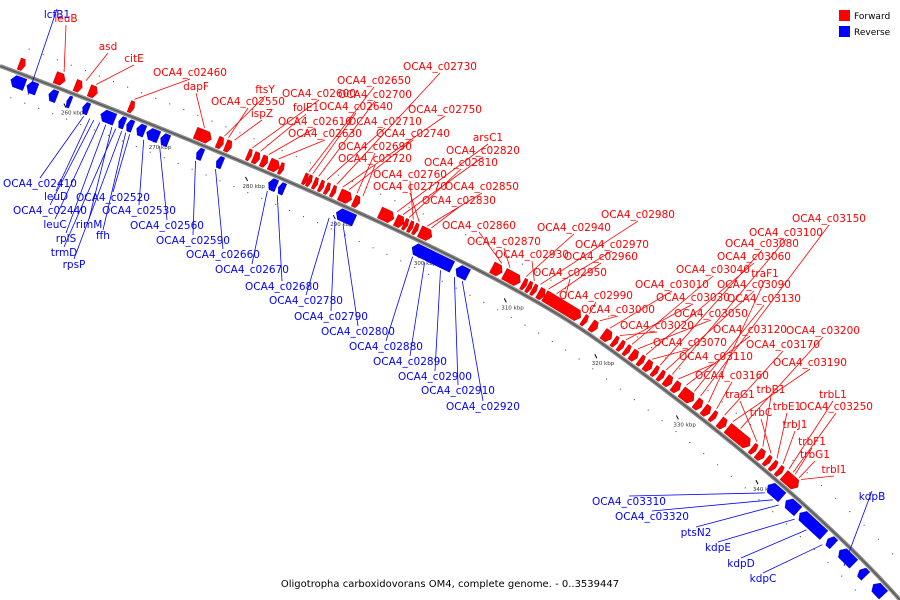 This screenshot has width=900, height=600. What do you see at coordinates (532, 255) in the screenshot?
I see `forward-gene-label: OCA4_c02930` at bounding box center [532, 255].